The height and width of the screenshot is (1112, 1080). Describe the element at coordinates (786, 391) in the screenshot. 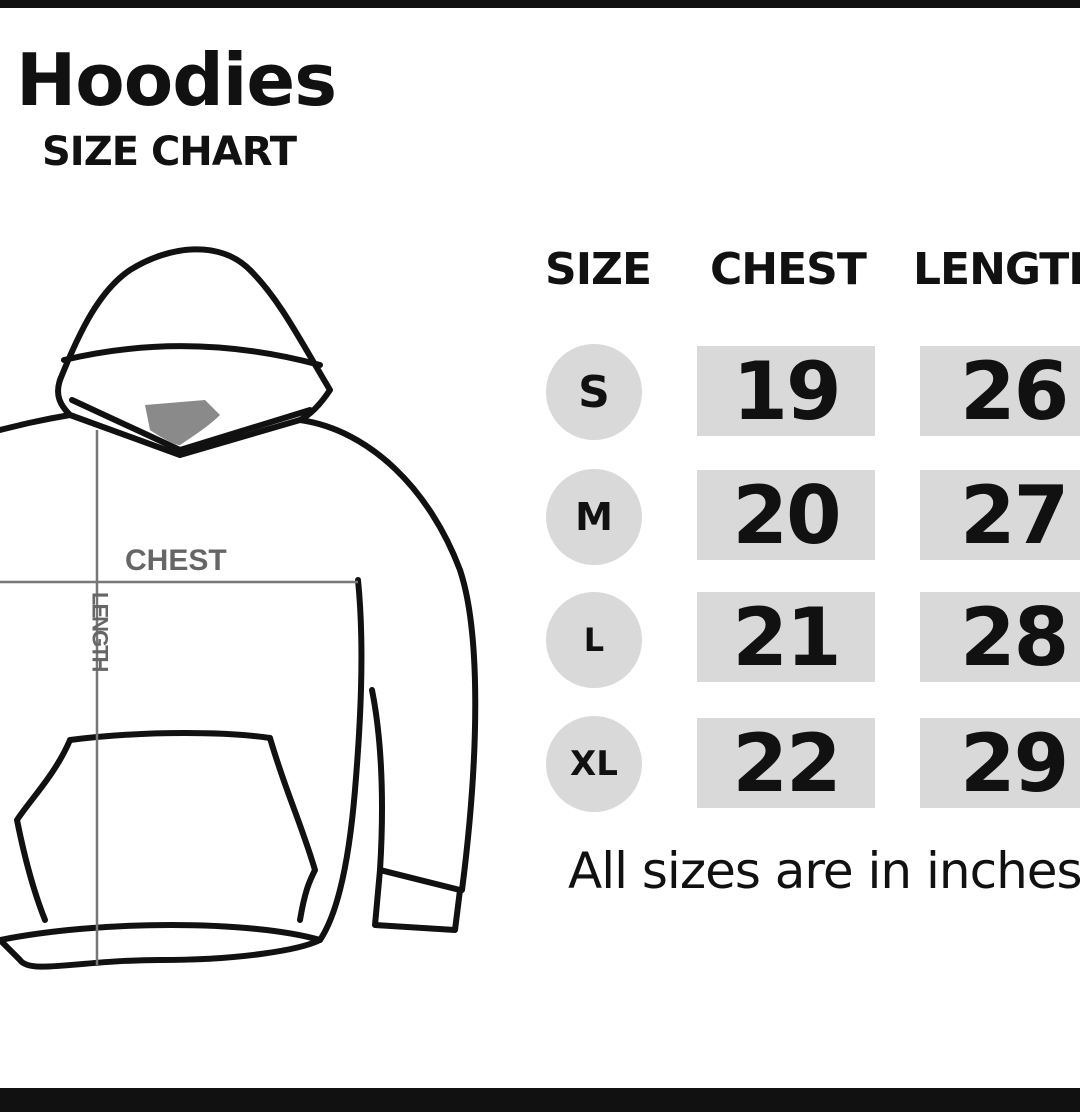

I see `chest-value: 19` at that location.